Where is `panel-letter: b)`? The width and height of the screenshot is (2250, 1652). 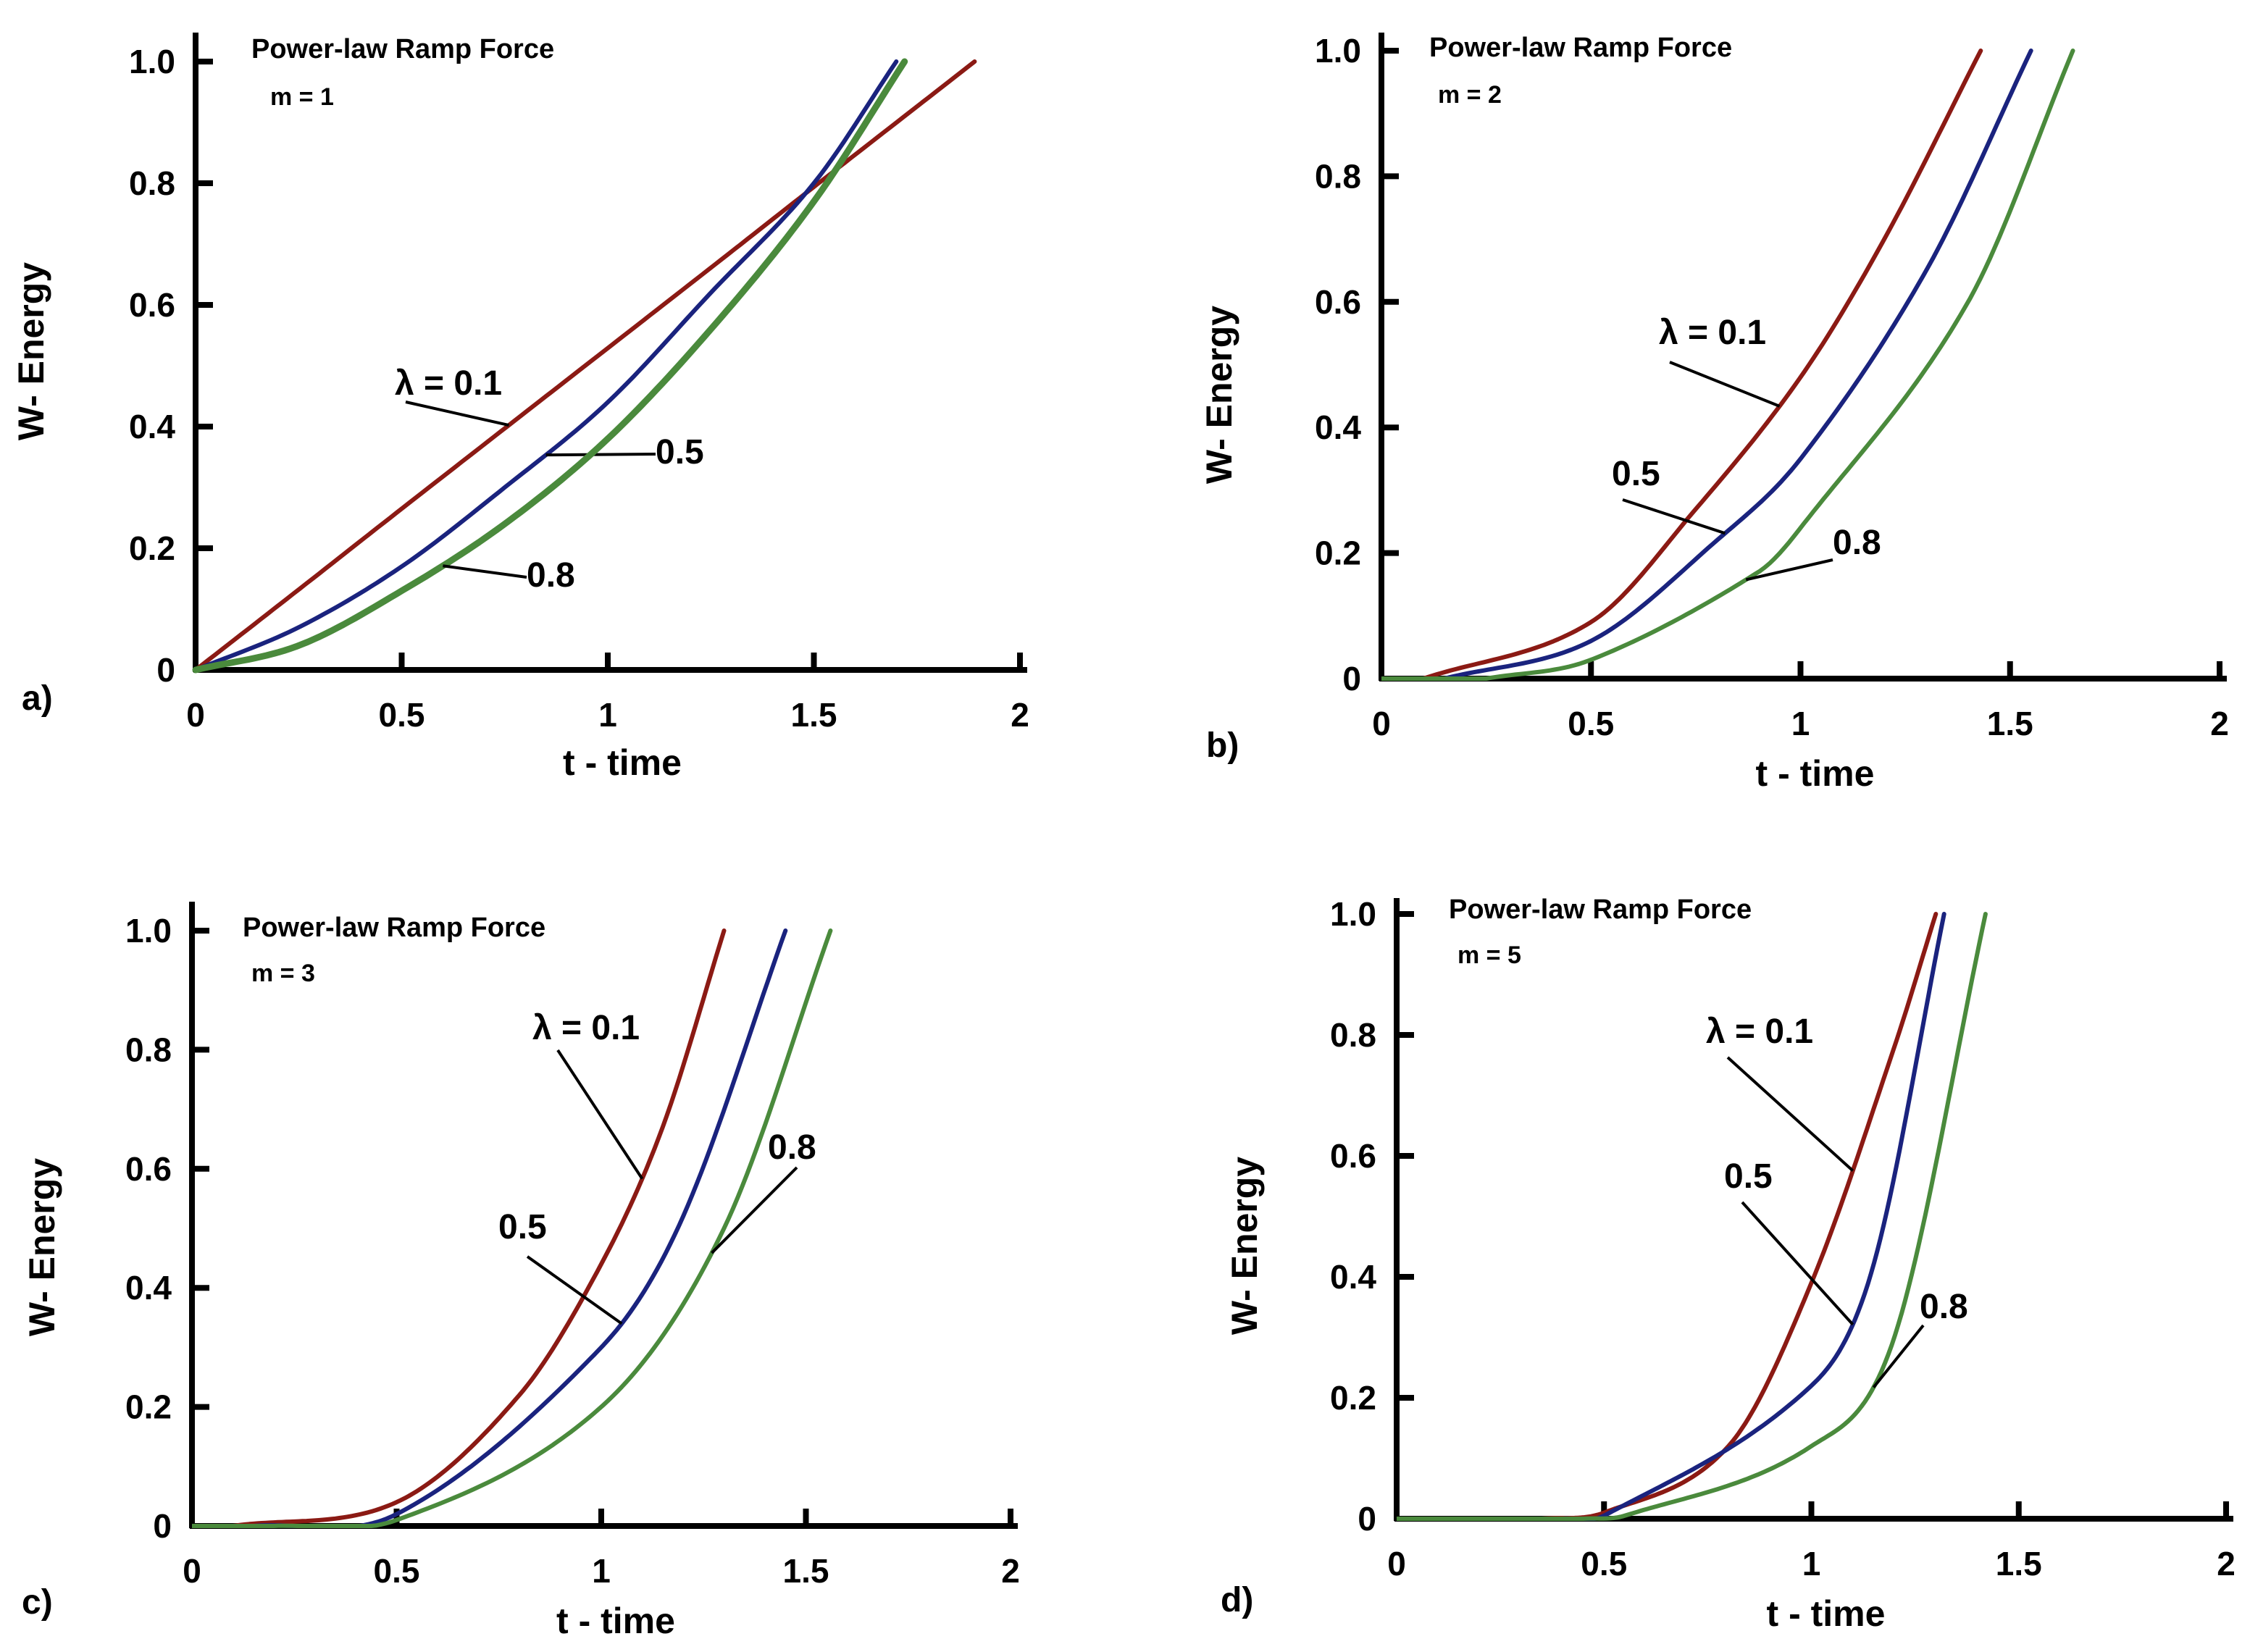
panel-letter: b) is located at coordinates (1222, 745).